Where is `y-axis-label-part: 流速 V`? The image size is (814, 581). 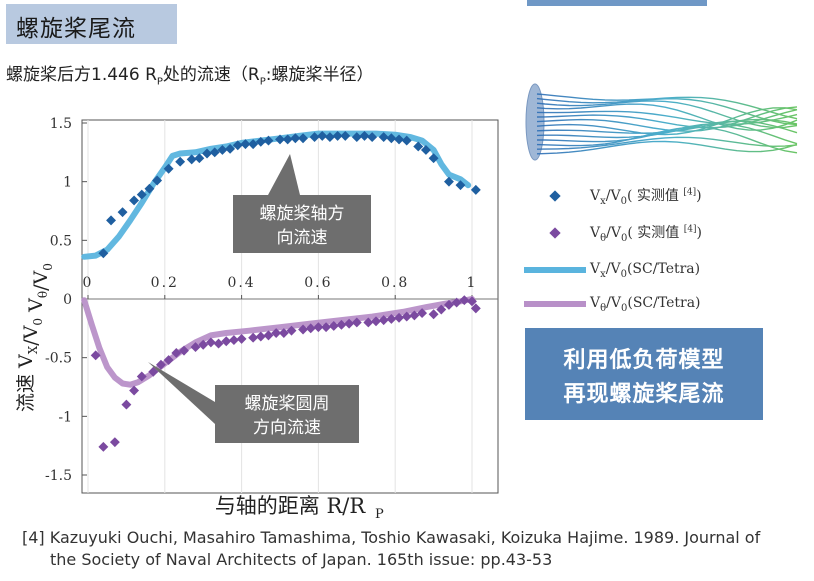 y-axis-label-part: 流速 V is located at coordinates (26, 383).